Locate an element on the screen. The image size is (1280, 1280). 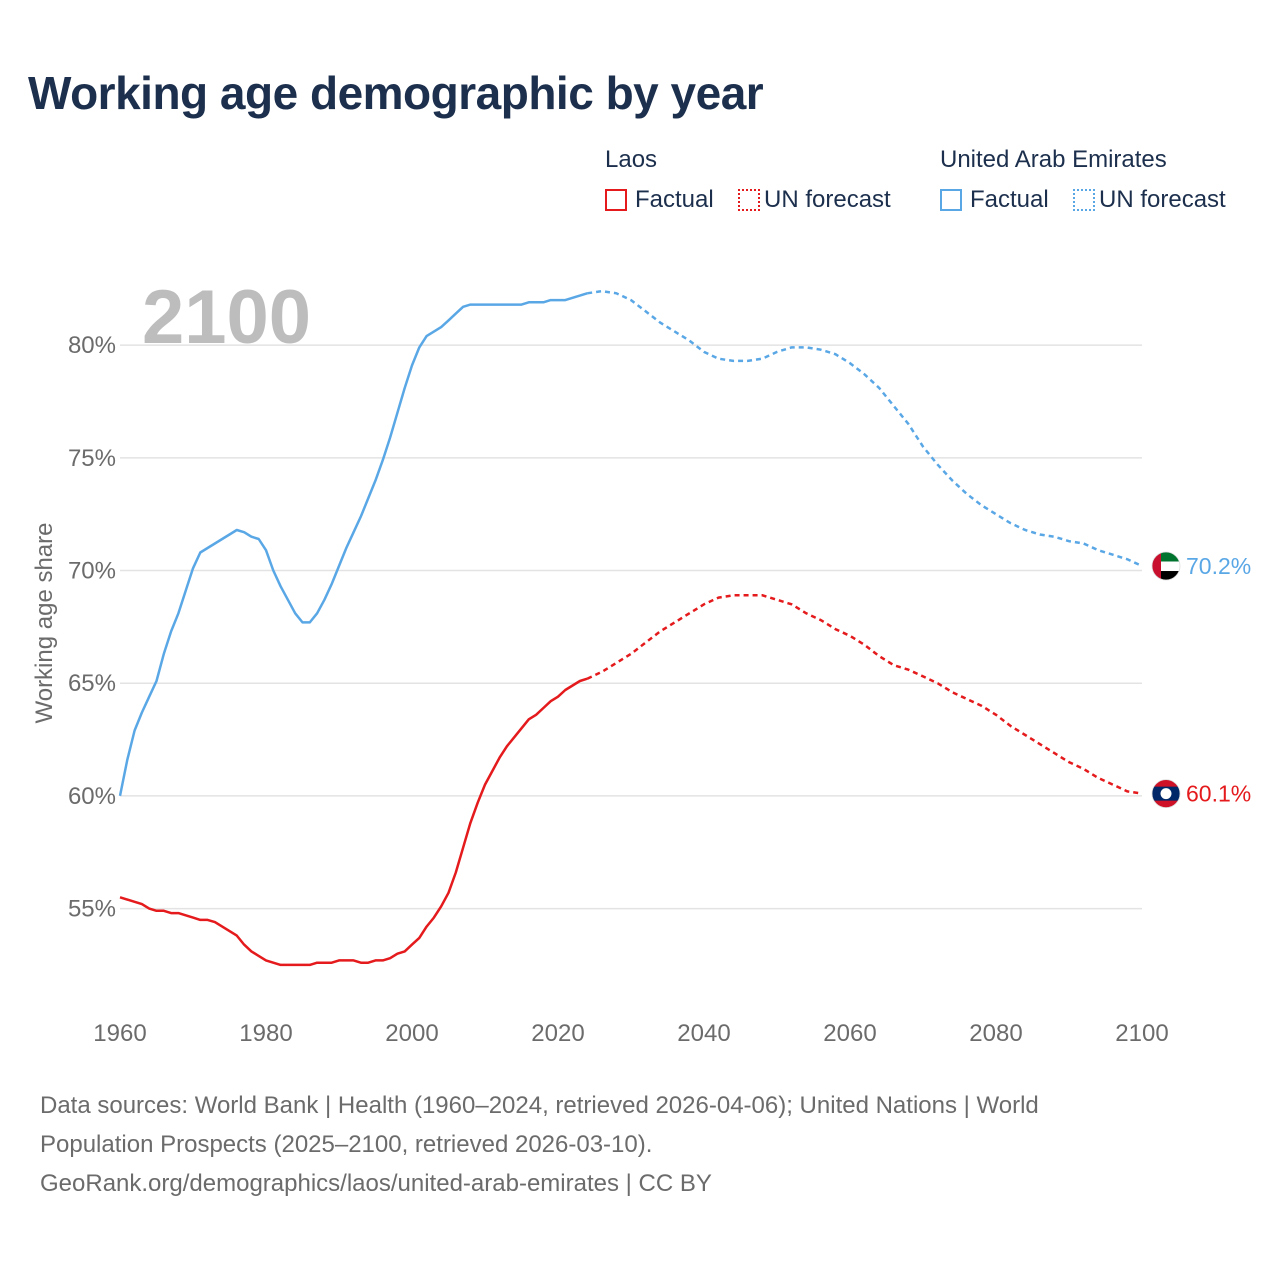
y-tick-label: 70% is located at coordinates (92, 571).